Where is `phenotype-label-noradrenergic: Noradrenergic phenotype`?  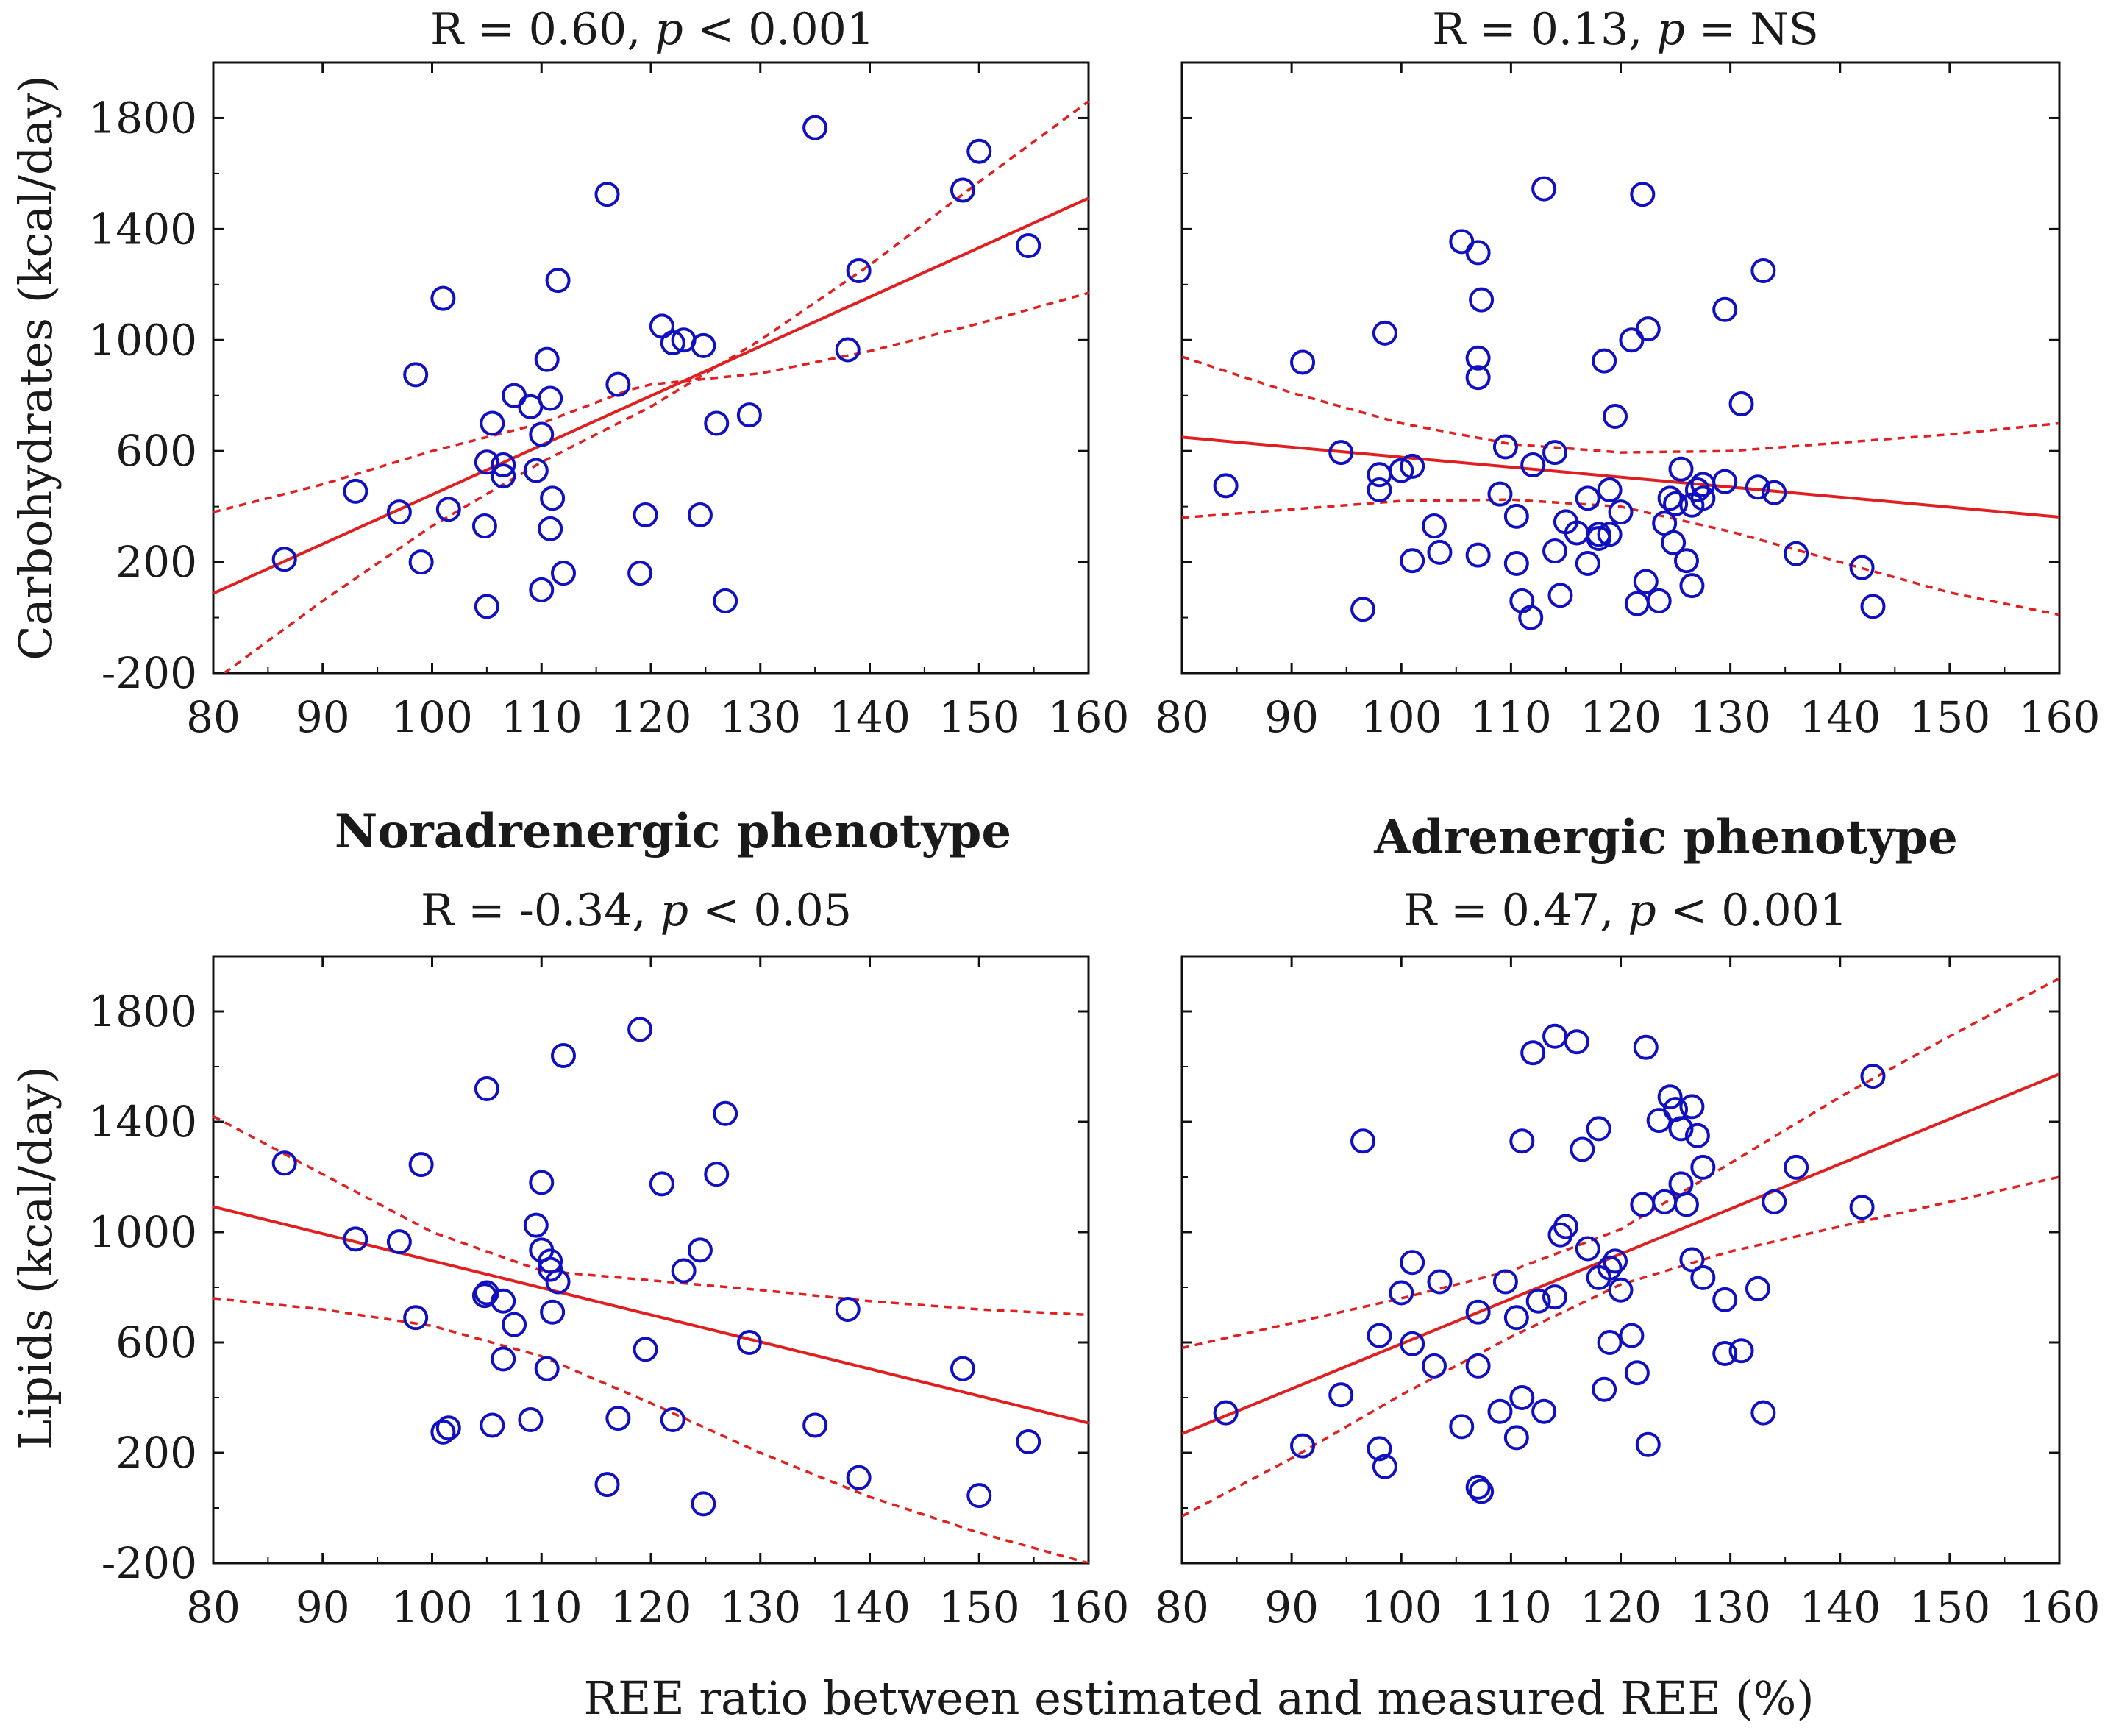 phenotype-label-noradrenergic: Noradrenergic phenotype is located at coordinates (673, 831).